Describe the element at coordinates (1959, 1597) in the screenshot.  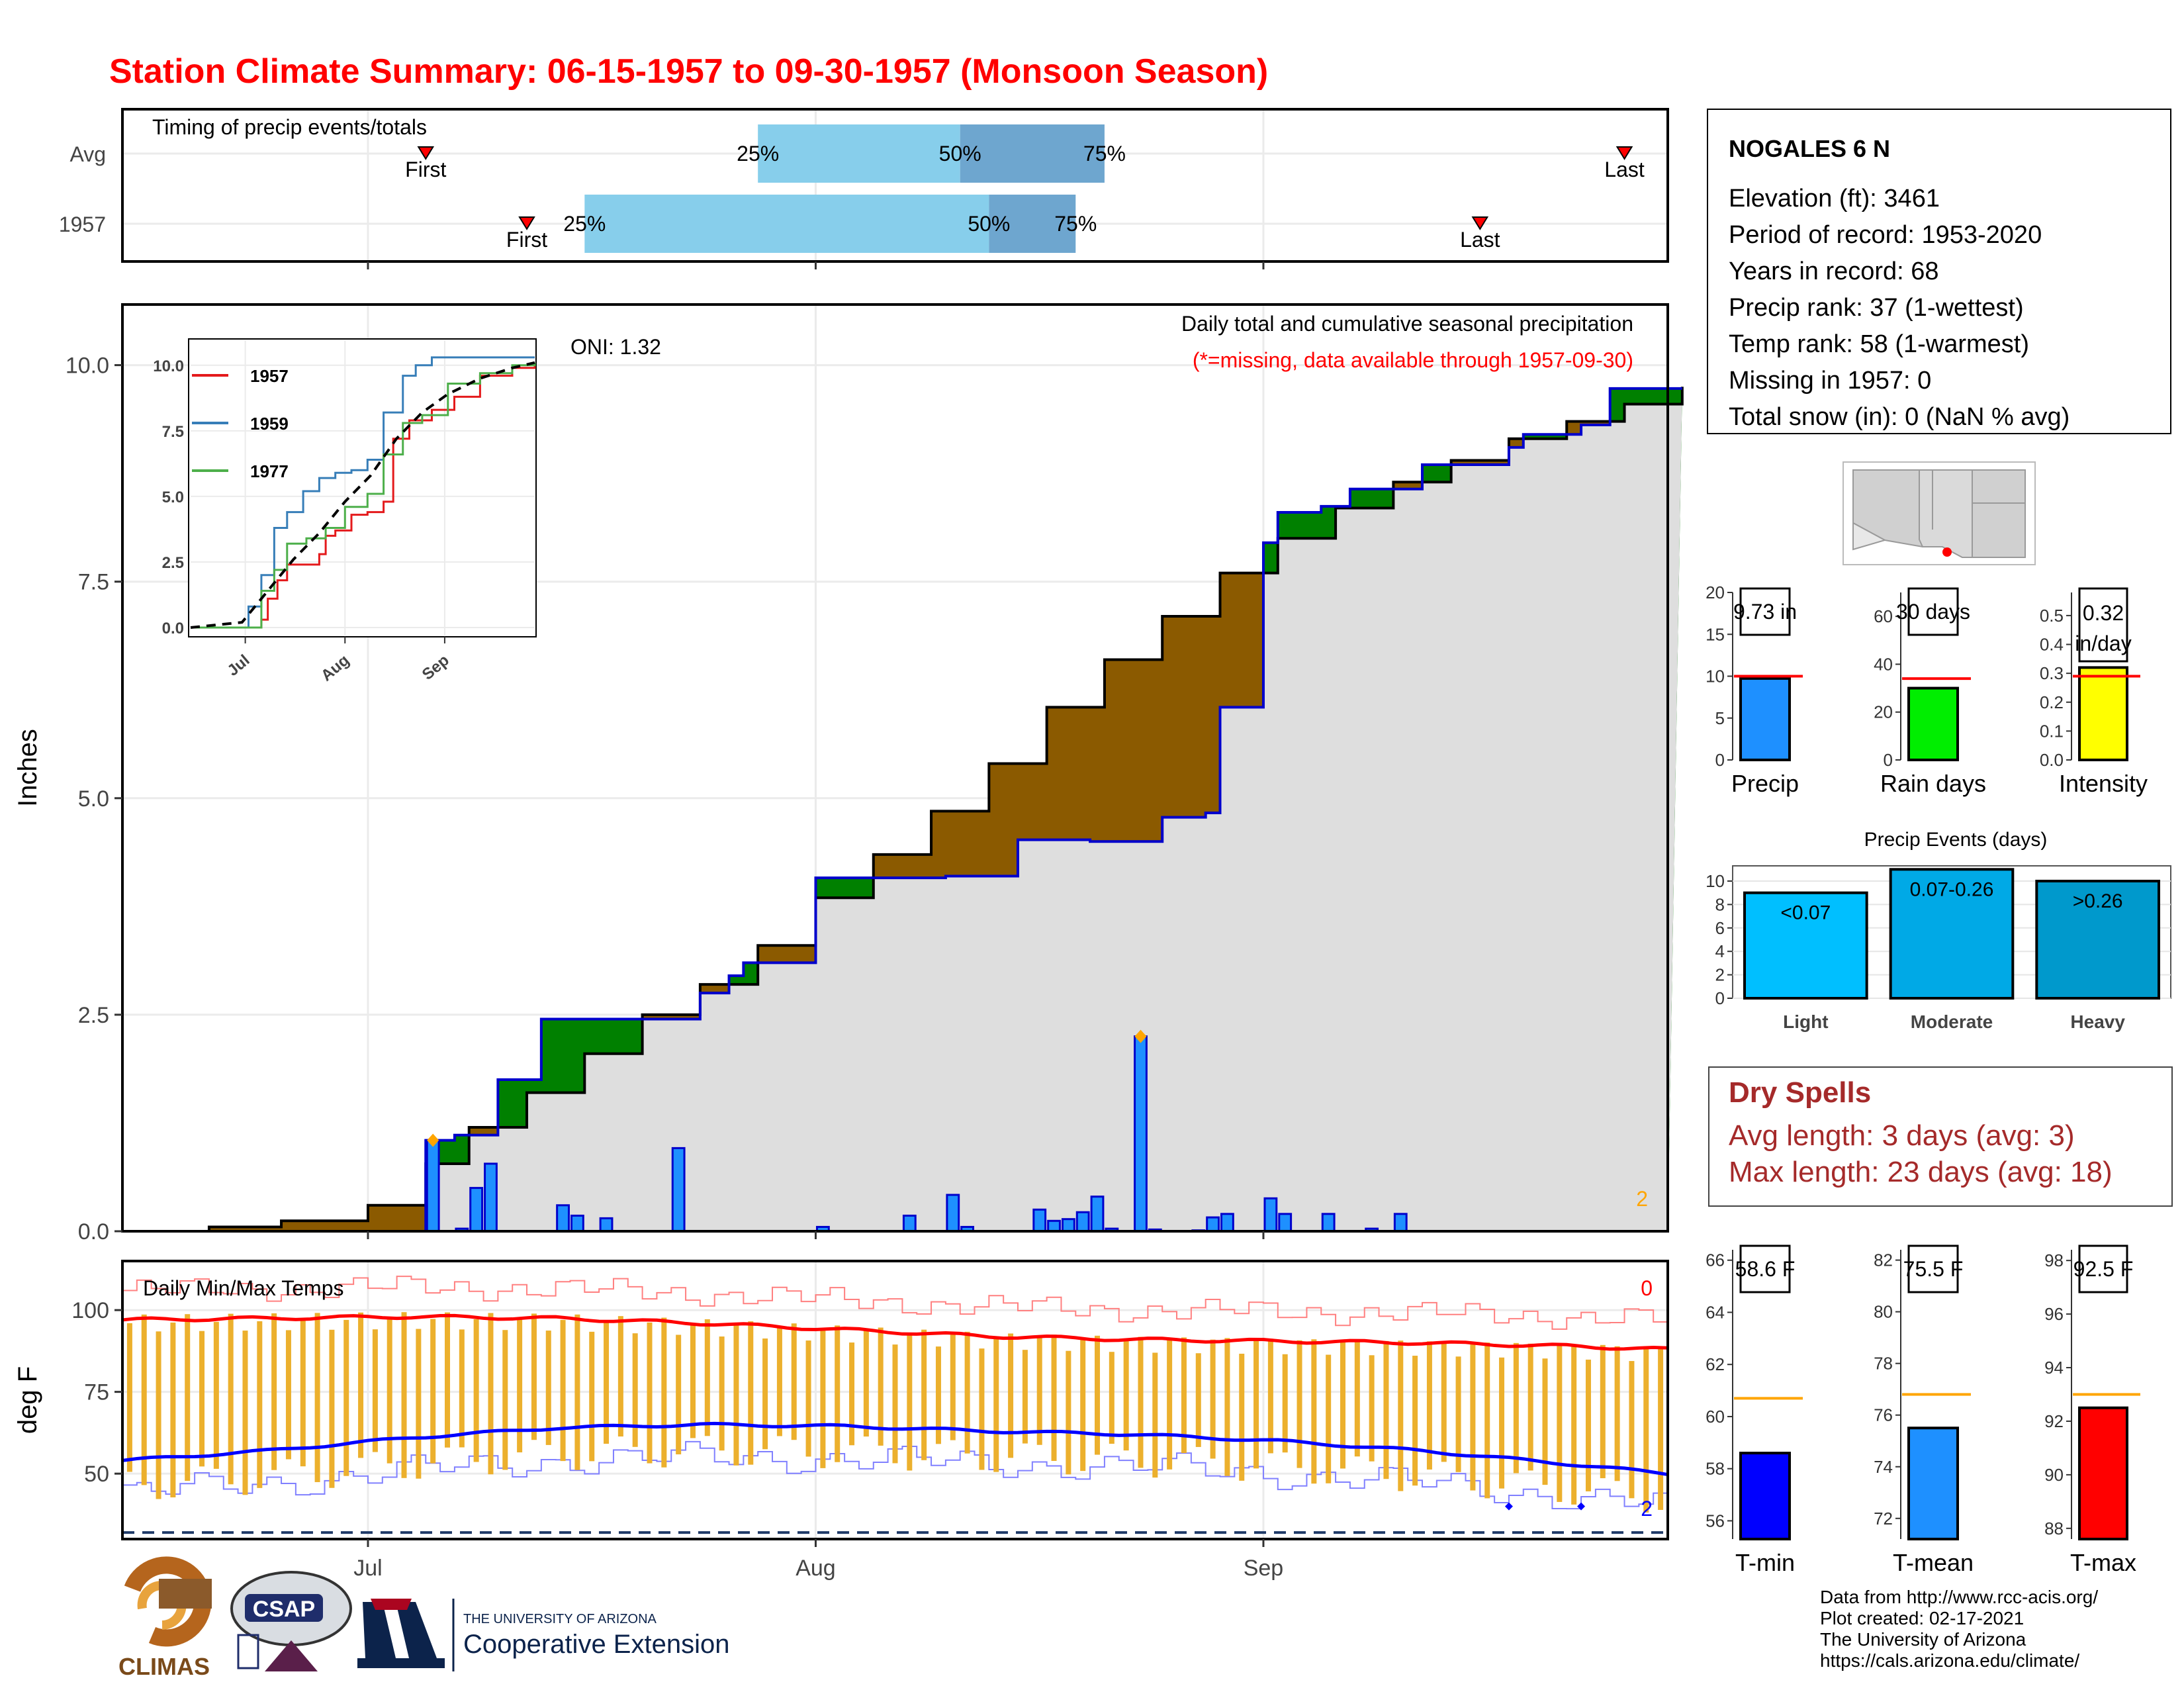
I see `footer-data-source: Data from http://www.rcc-acis.org/` at that location.